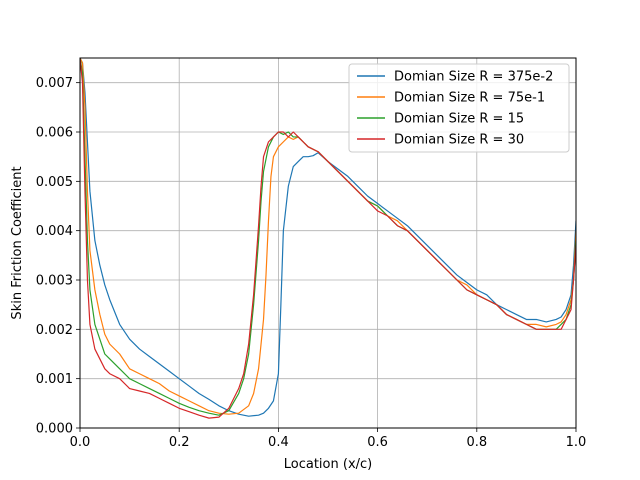  I want to click on legend-label-3: Domian Size R = 15, so click(459, 119).